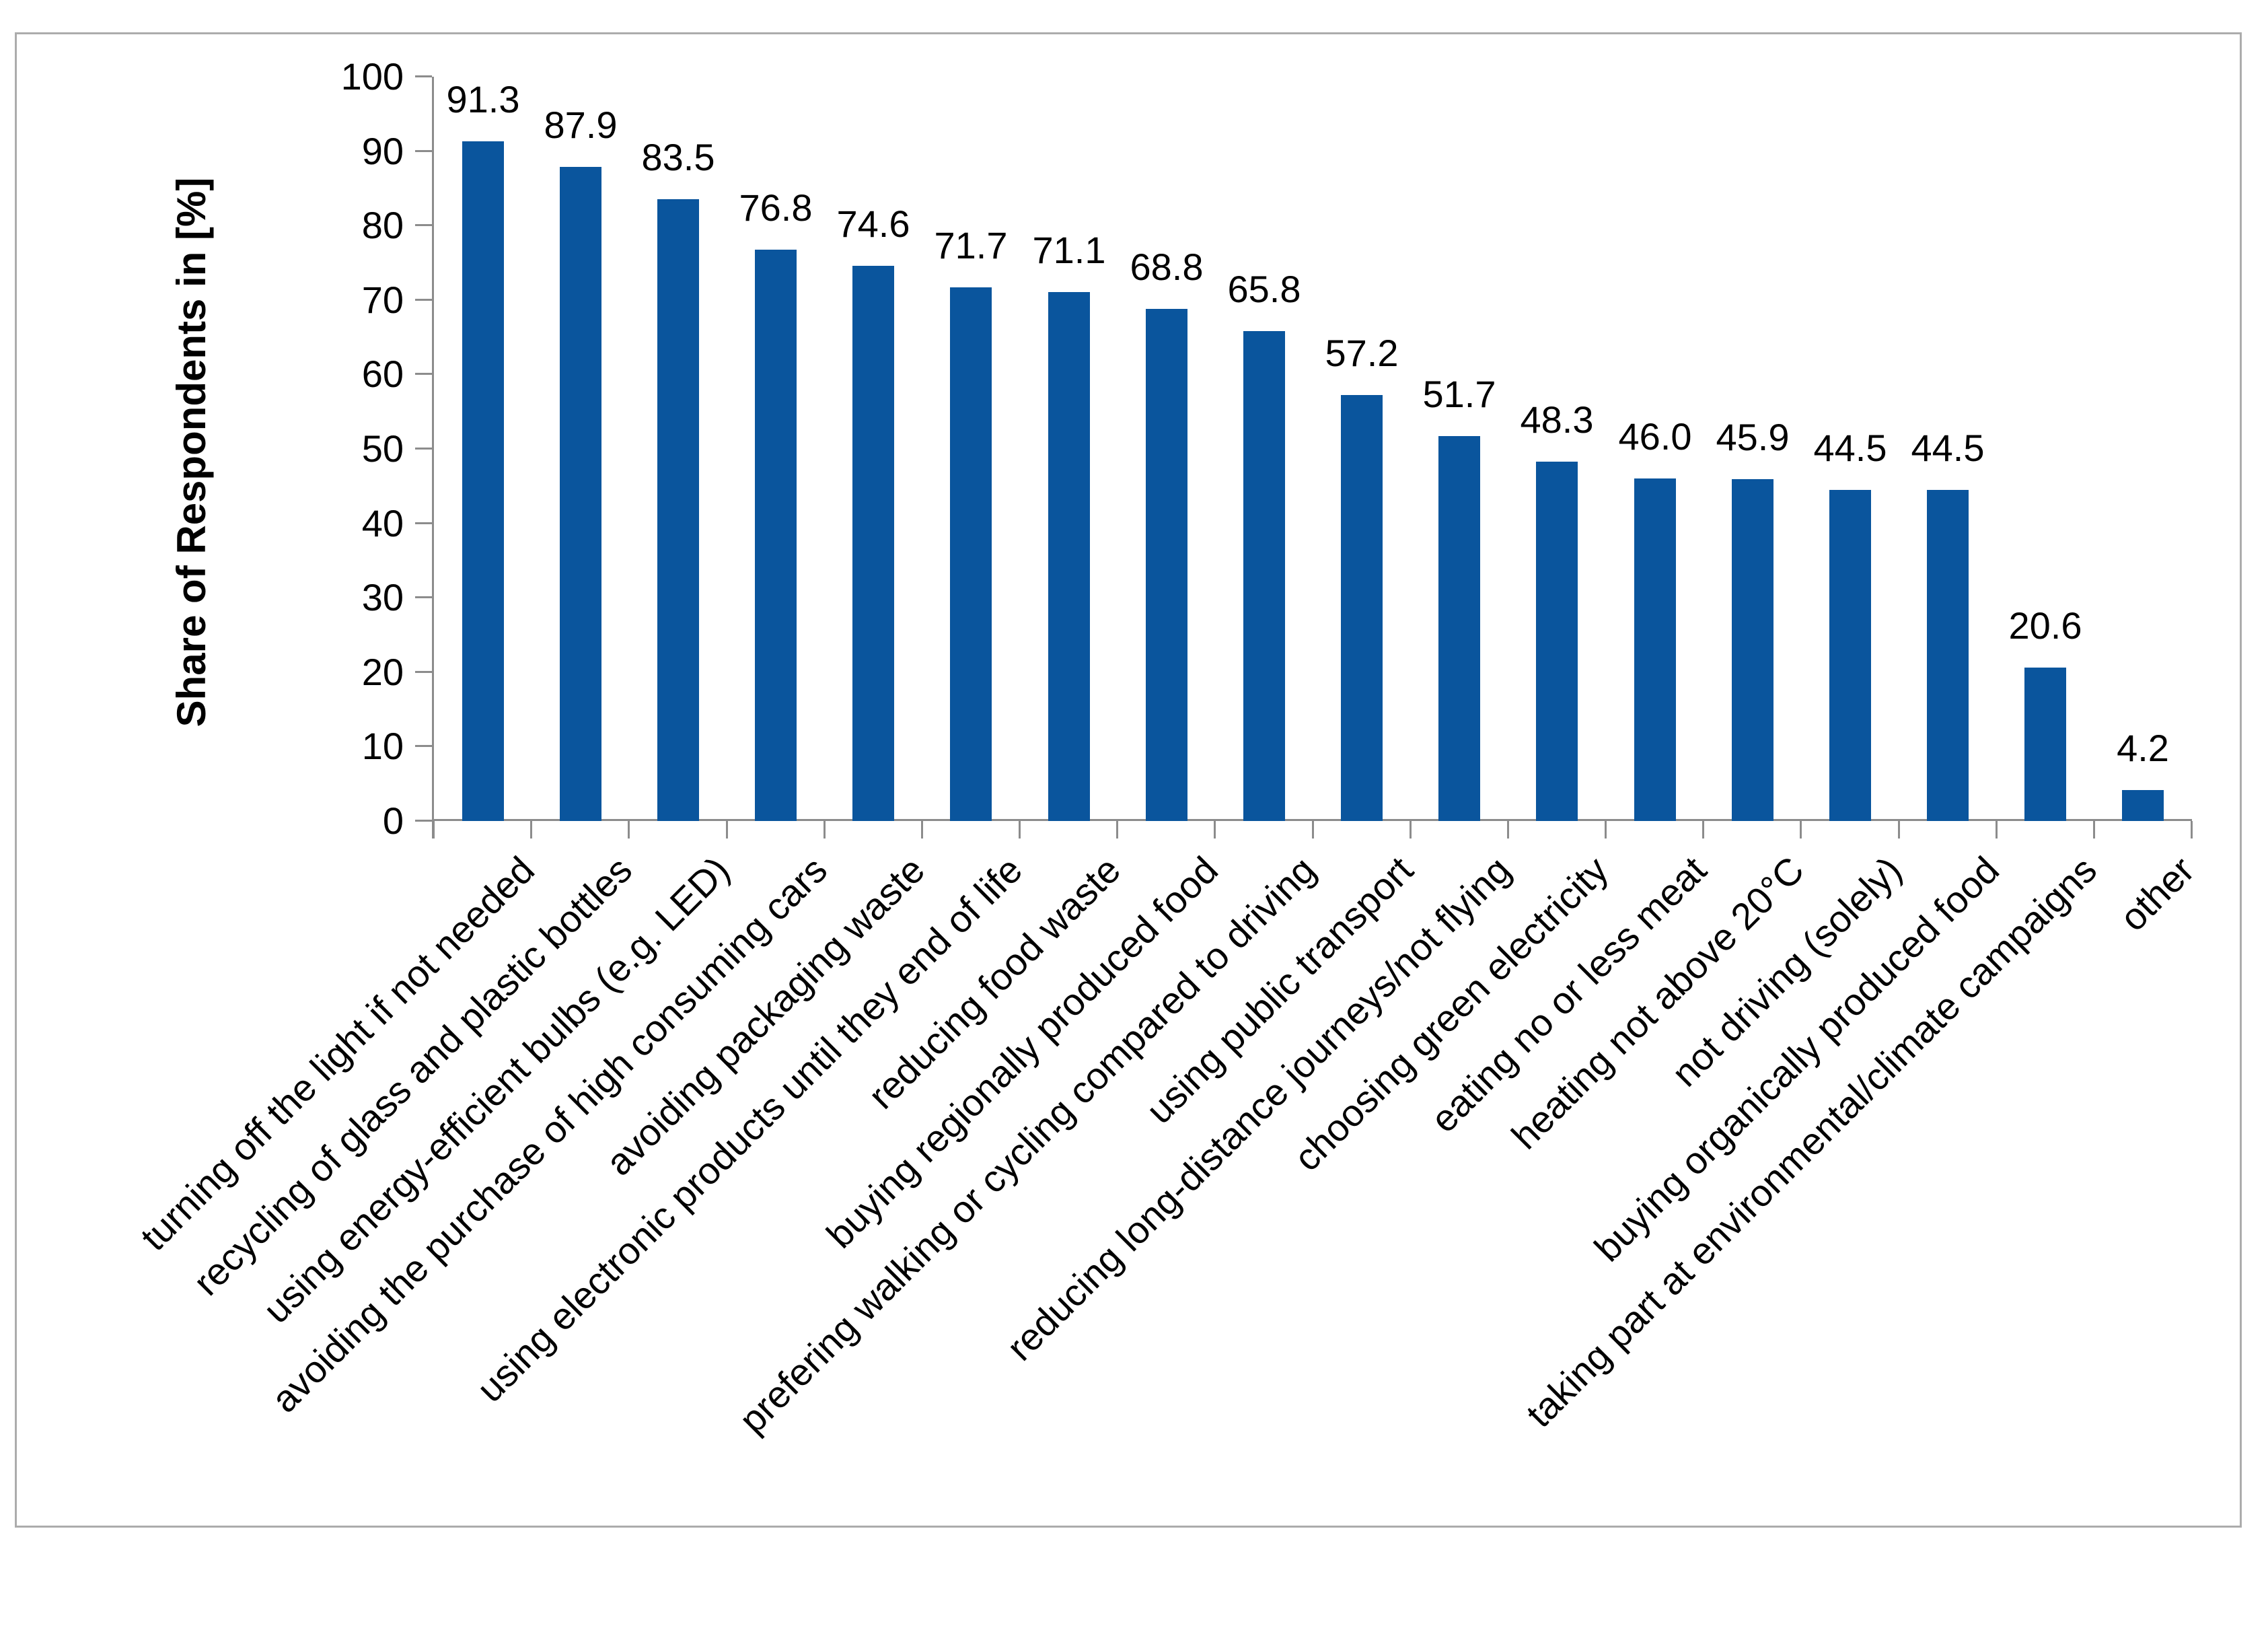 Image resolution: width=2268 pixels, height=1640 pixels. What do you see at coordinates (1312, 820) in the screenshot?
I see `x-axis-line` at bounding box center [1312, 820].